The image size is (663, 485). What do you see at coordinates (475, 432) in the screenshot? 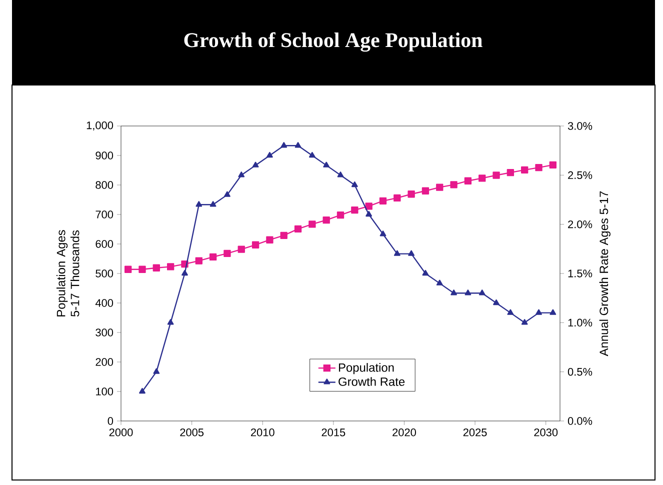
I see `x-tick-label: 2025` at bounding box center [475, 432].